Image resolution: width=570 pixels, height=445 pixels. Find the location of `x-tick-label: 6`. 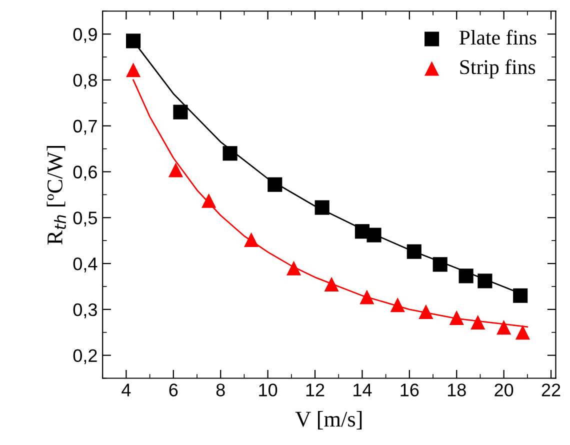

x-tick-label: 6 is located at coordinates (173, 390).